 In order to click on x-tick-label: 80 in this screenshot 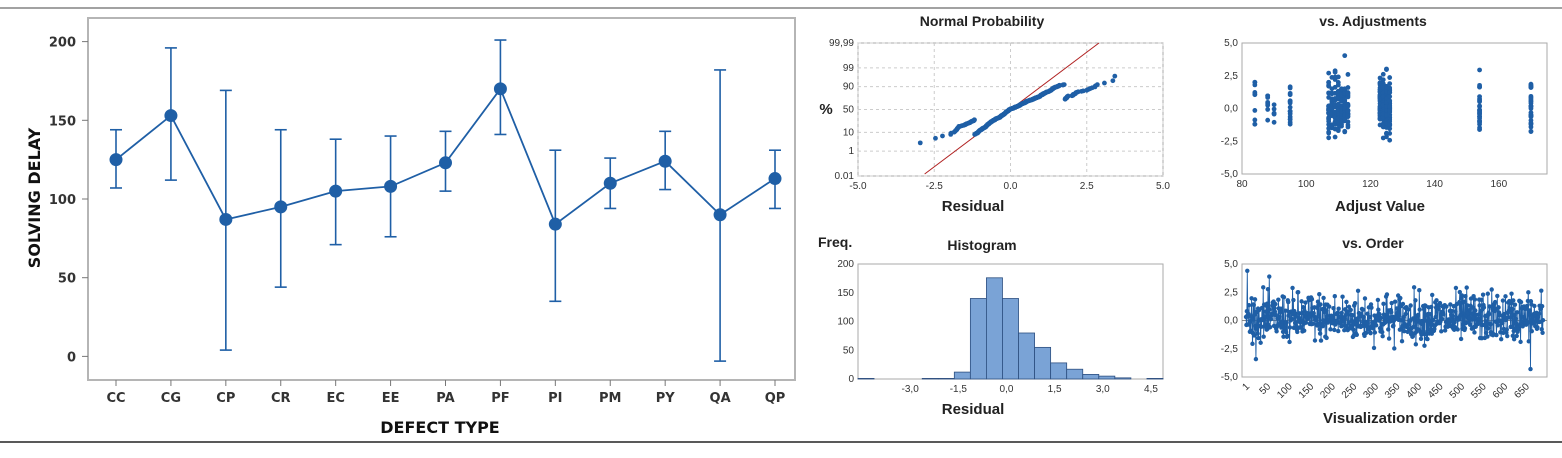, I will do `click(1242, 184)`.